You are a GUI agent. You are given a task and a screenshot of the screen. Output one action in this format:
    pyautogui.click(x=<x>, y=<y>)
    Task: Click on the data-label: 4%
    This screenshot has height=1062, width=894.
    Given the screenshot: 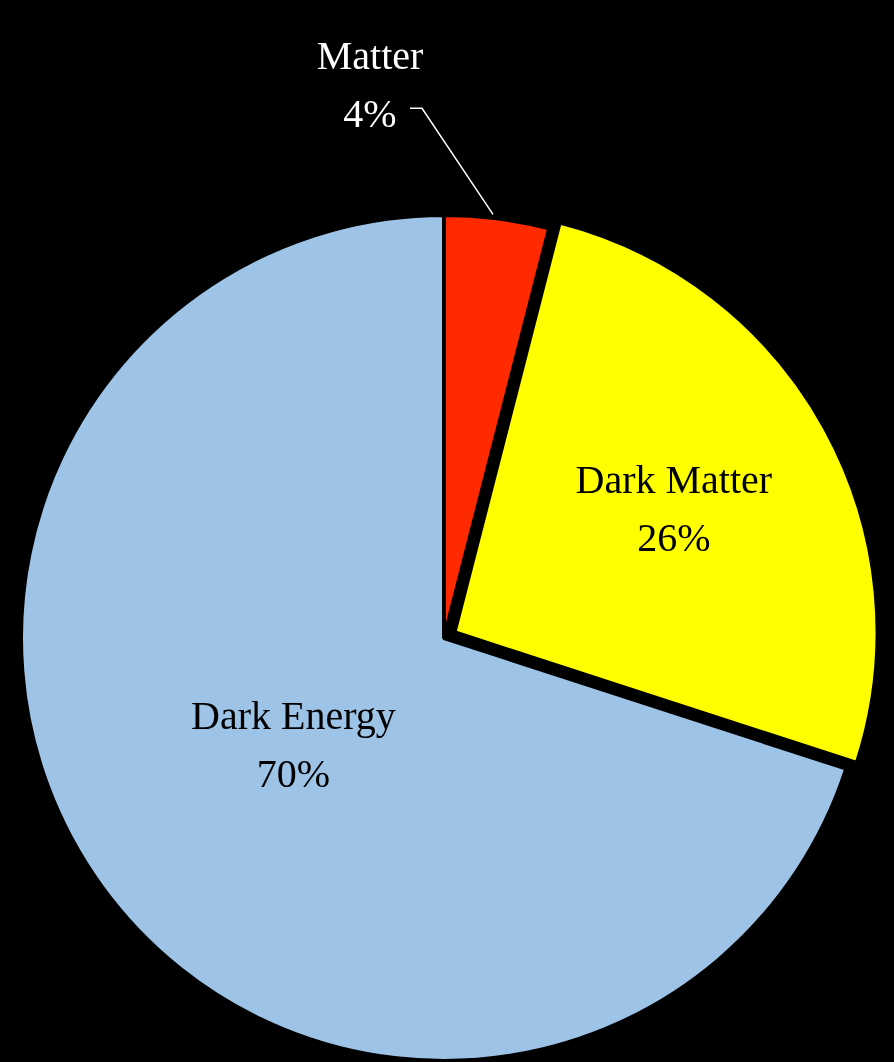 What is the action you would take?
    pyautogui.click(x=370, y=113)
    